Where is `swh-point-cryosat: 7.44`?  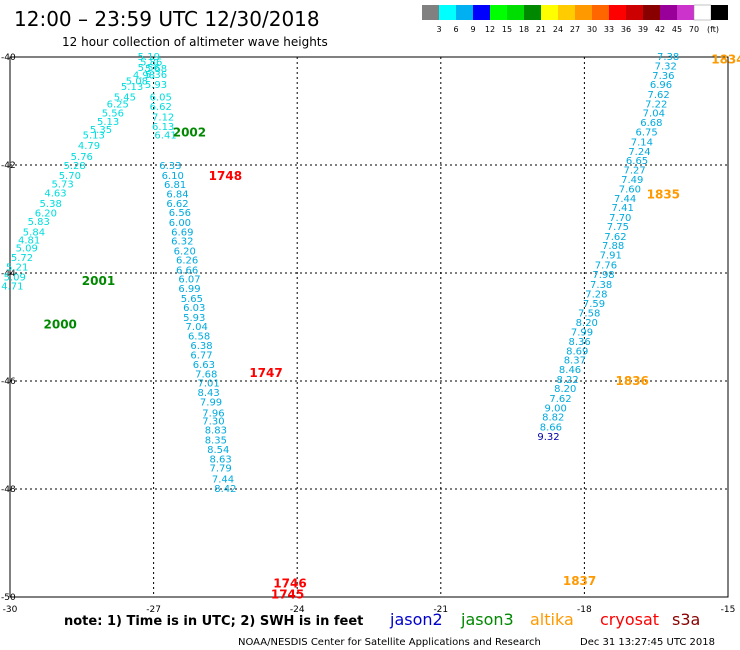 swh-point-cryosat: 7.44 is located at coordinates (625, 199).